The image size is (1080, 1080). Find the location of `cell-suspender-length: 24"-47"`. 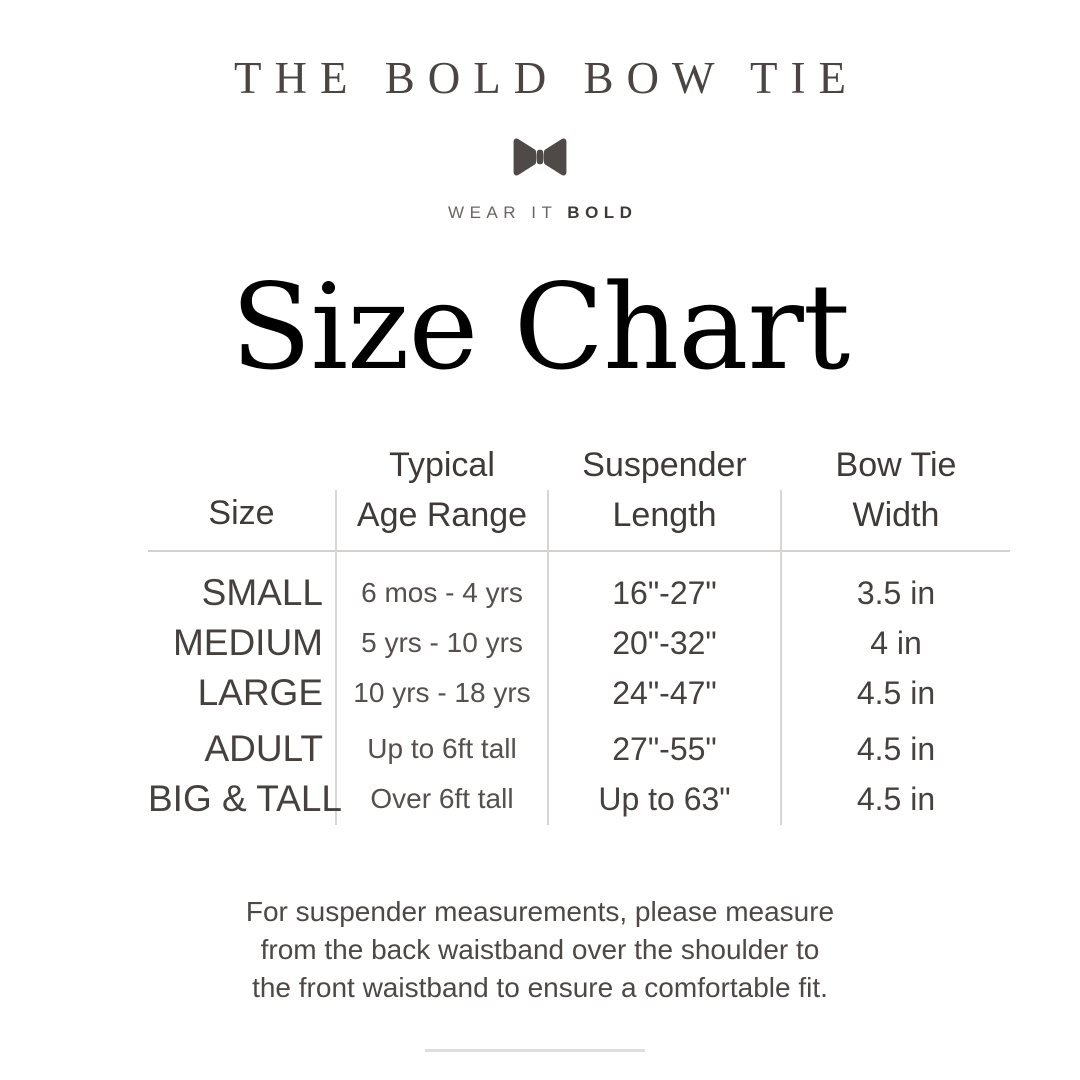

cell-suspender-length: 24"-47" is located at coordinates (664, 693).